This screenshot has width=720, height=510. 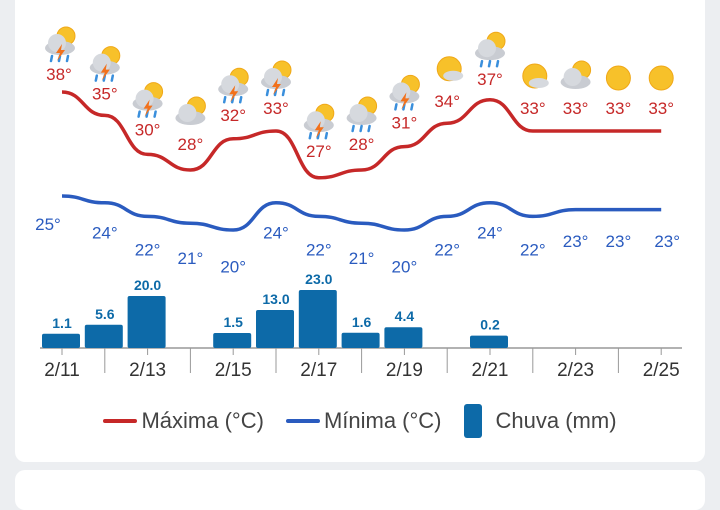 I want to click on x-tick-label: 2/13, so click(x=147, y=370).